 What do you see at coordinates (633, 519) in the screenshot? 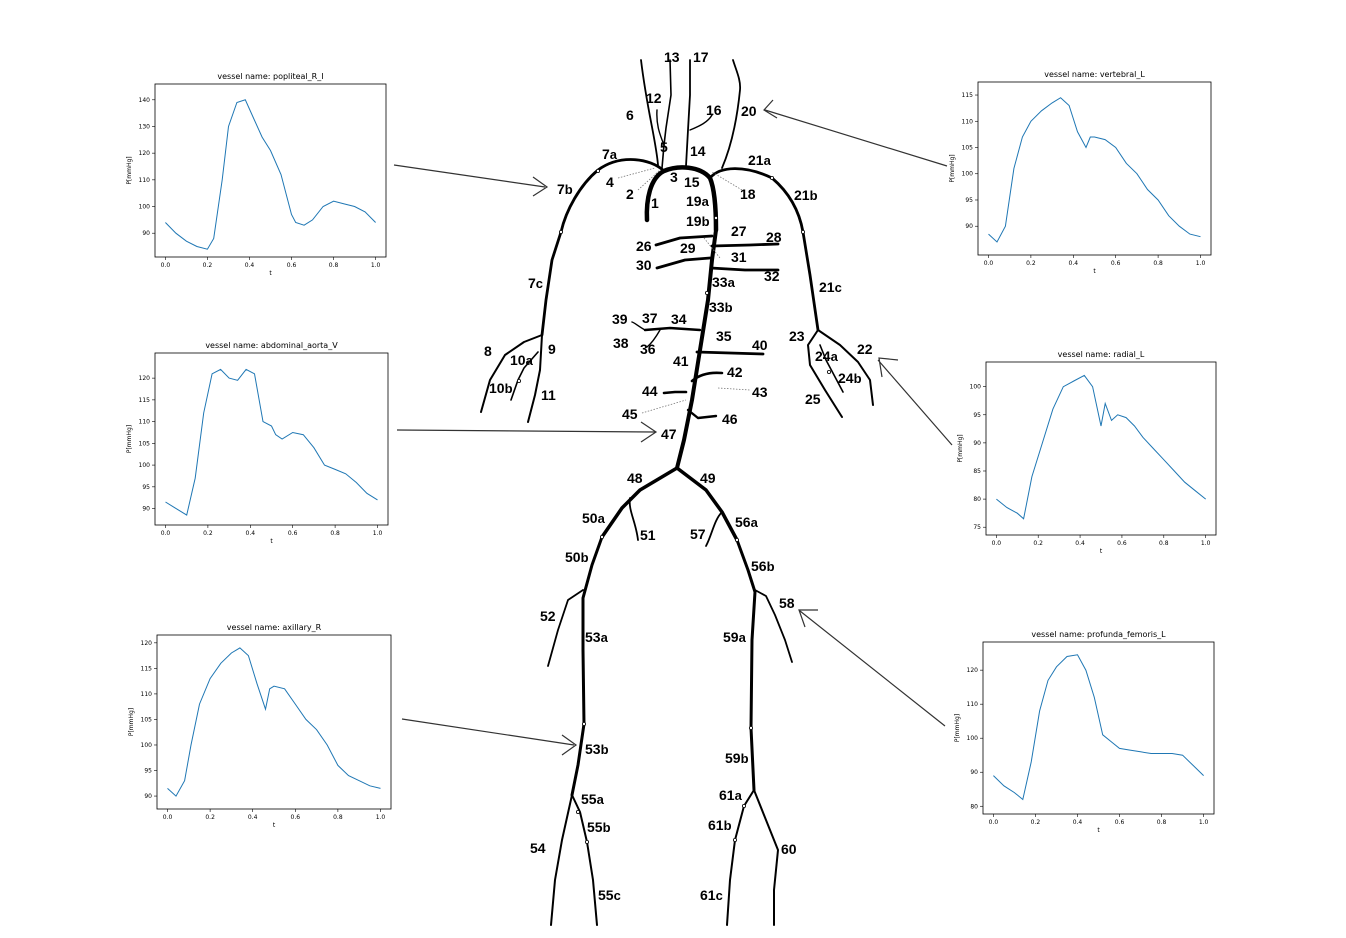
I see `vessel-right-internal-iliac` at bounding box center [633, 519].